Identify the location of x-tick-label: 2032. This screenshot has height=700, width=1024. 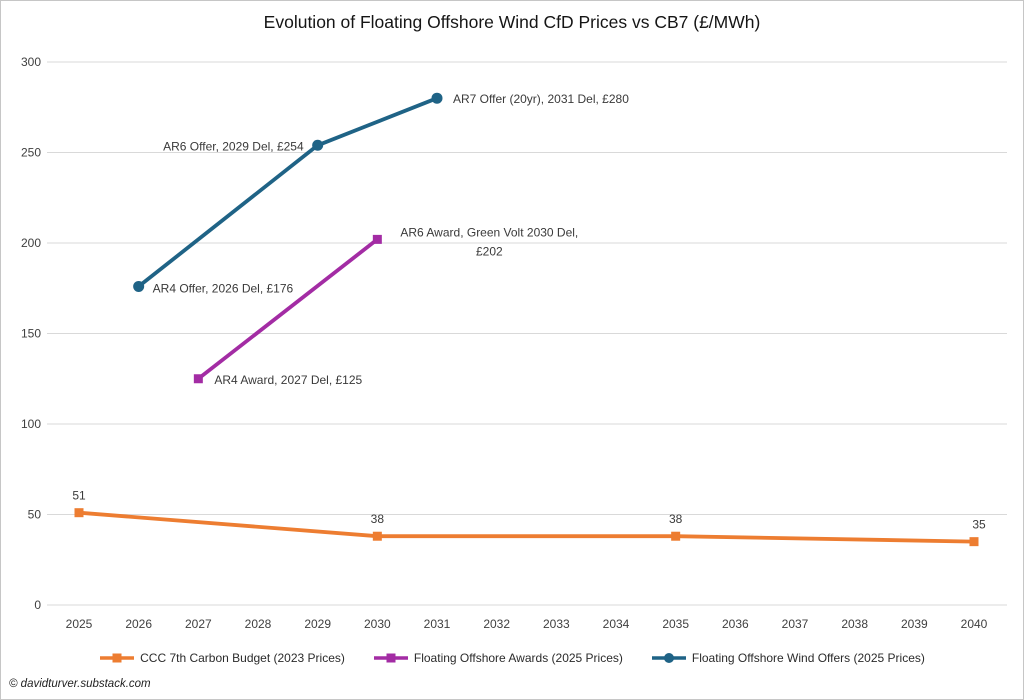
(496, 624).